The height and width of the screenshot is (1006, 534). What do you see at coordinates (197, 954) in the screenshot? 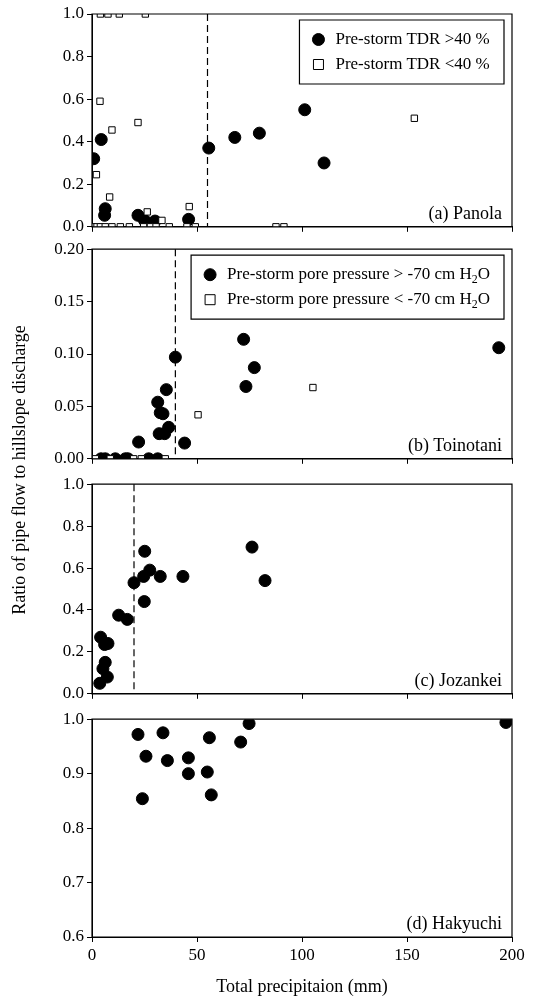
I see `x-tick-label: 50` at bounding box center [197, 954].